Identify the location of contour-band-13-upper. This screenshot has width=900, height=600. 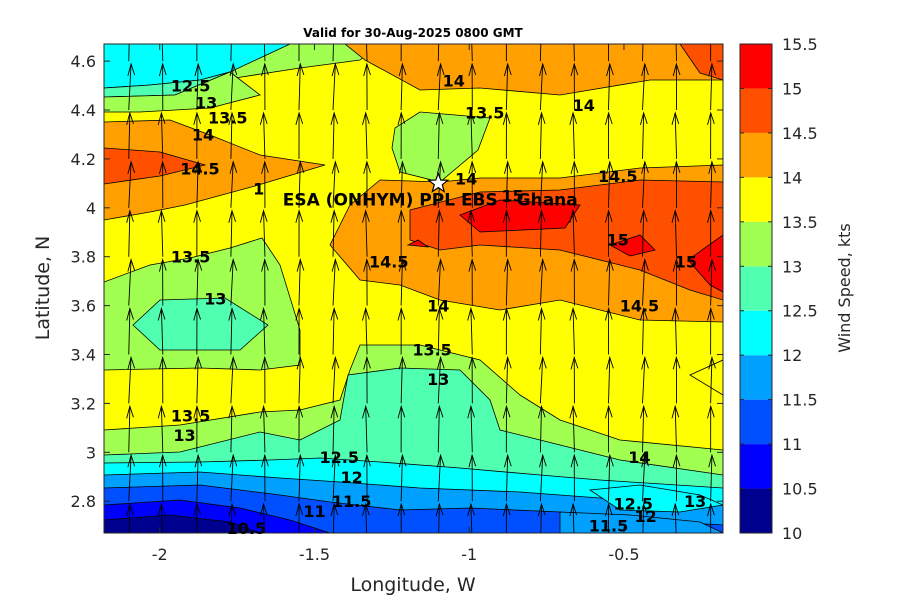
(182, 92).